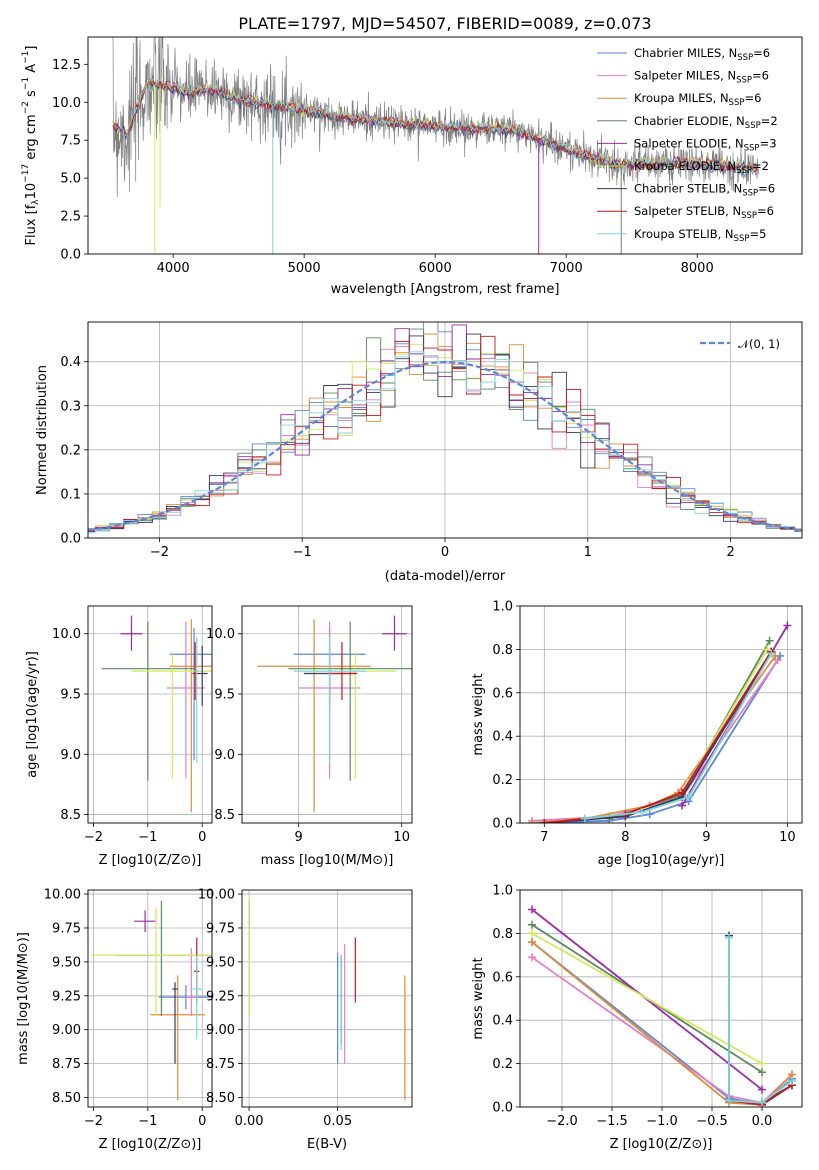  Describe the element at coordinates (31, 191) in the screenshot. I see `y-label-part: 10` at that location.